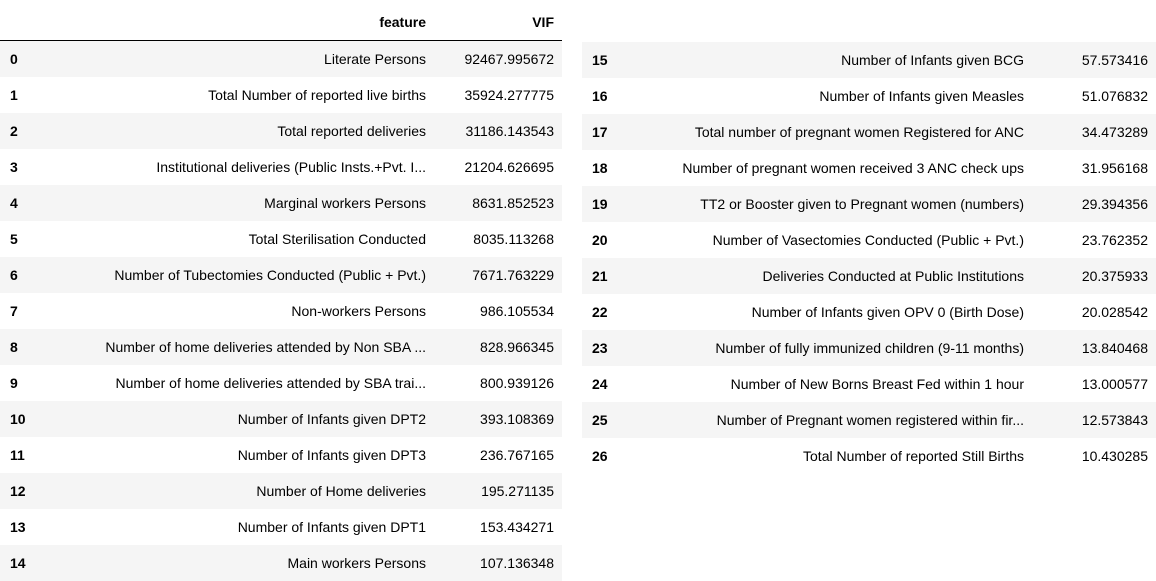 Image resolution: width=1156 pixels, height=581 pixels. I want to click on vif-cell: 20.028542, so click(1094, 312).